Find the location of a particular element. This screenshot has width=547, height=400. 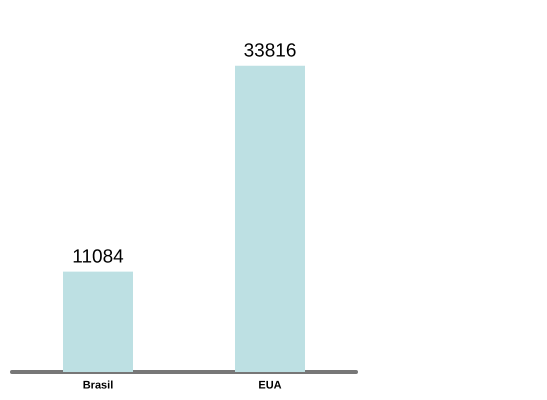

data-label: 11084 is located at coordinates (98, 257).